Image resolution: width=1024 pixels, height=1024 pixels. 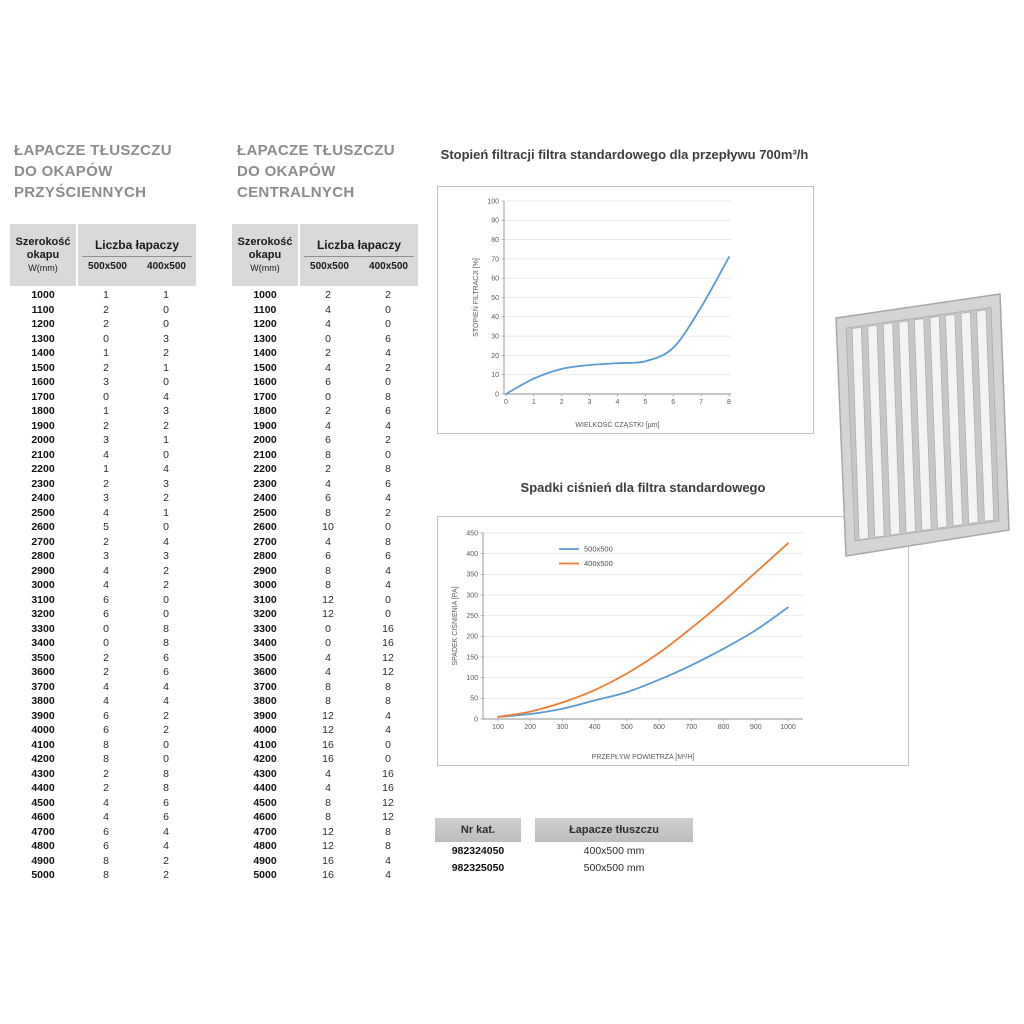 I want to click on svg-text: 80, so click(x=495, y=240).